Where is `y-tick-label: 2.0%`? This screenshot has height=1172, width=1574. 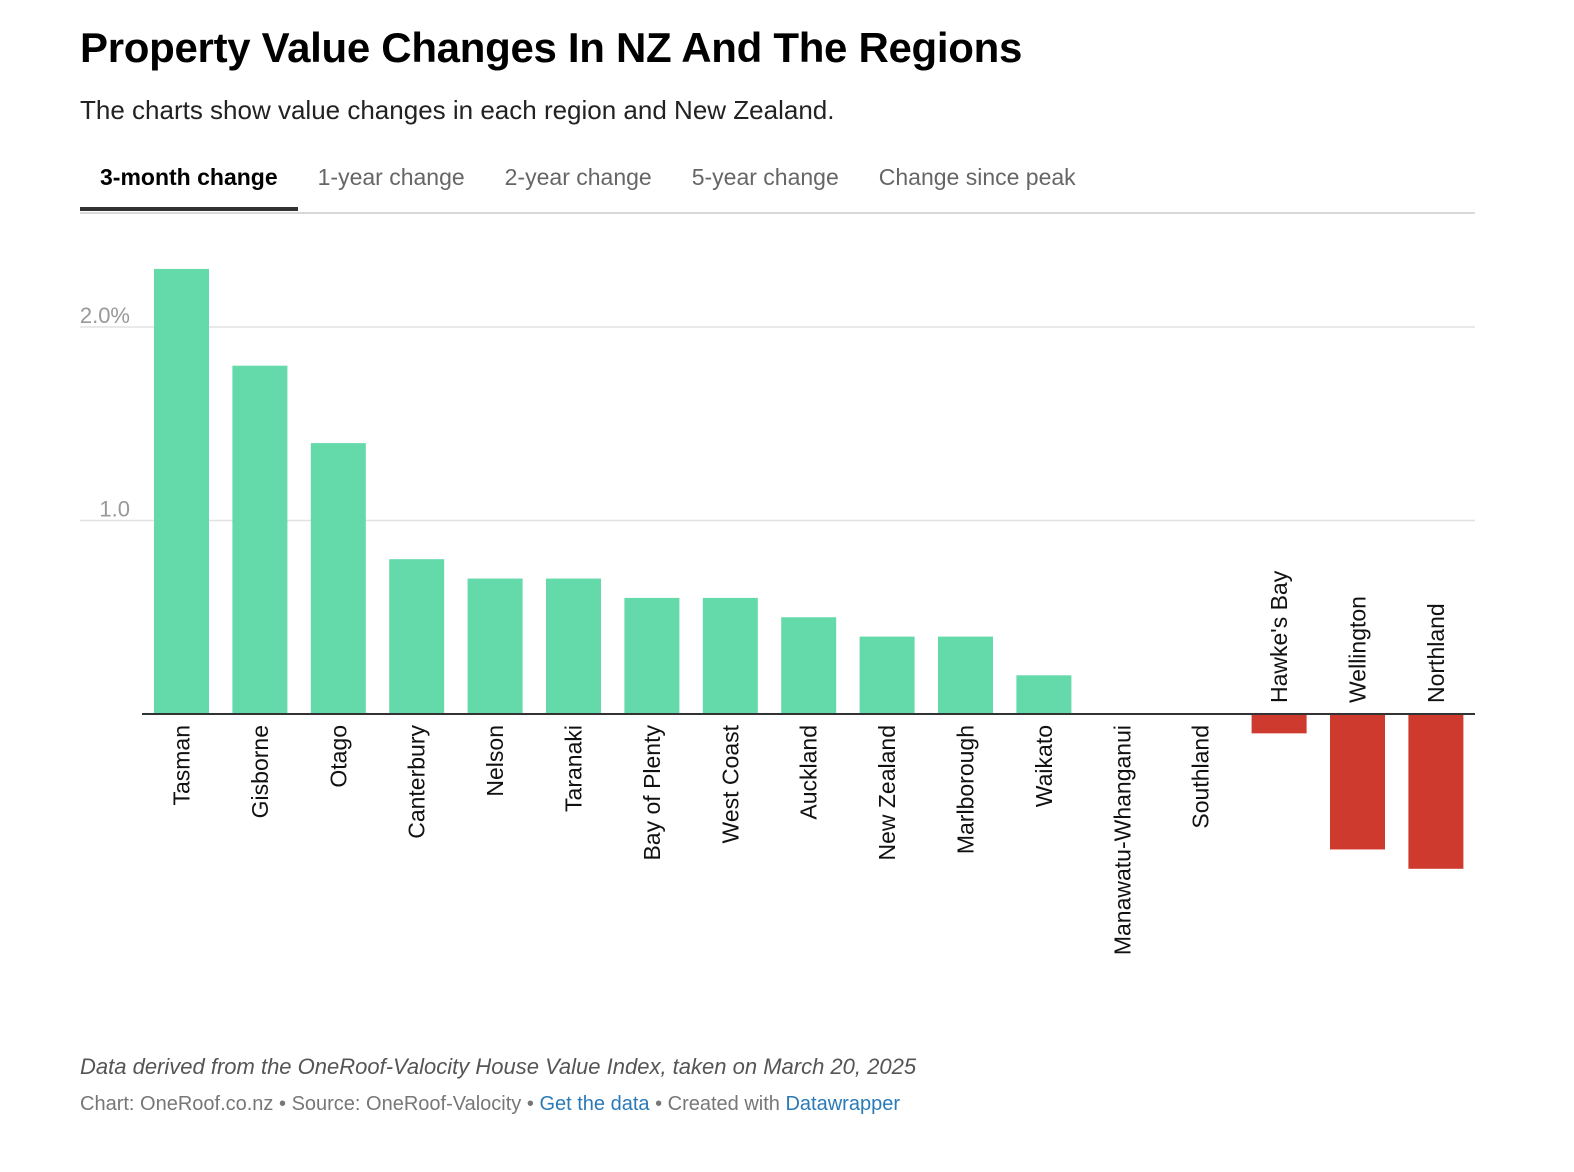 y-tick-label: 2.0% is located at coordinates (105, 315).